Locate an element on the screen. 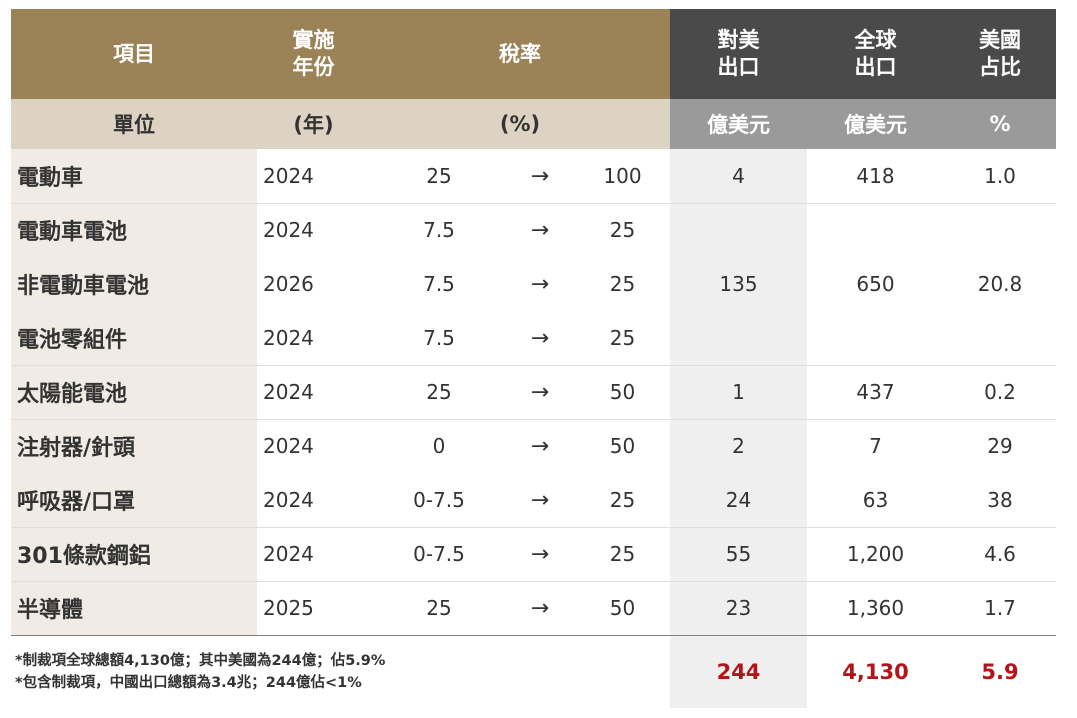 This screenshot has width=1077, height=718. row-year: 2025 is located at coordinates (288, 608).